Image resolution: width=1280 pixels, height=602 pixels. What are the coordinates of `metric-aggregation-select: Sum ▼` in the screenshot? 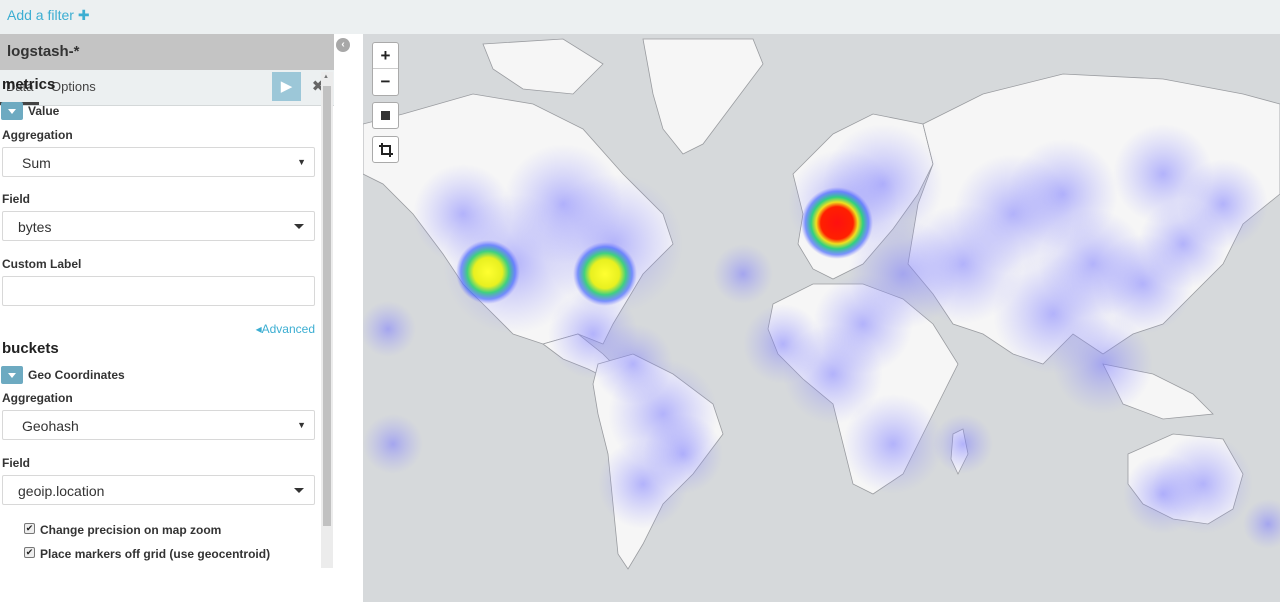 It's located at (158, 162).